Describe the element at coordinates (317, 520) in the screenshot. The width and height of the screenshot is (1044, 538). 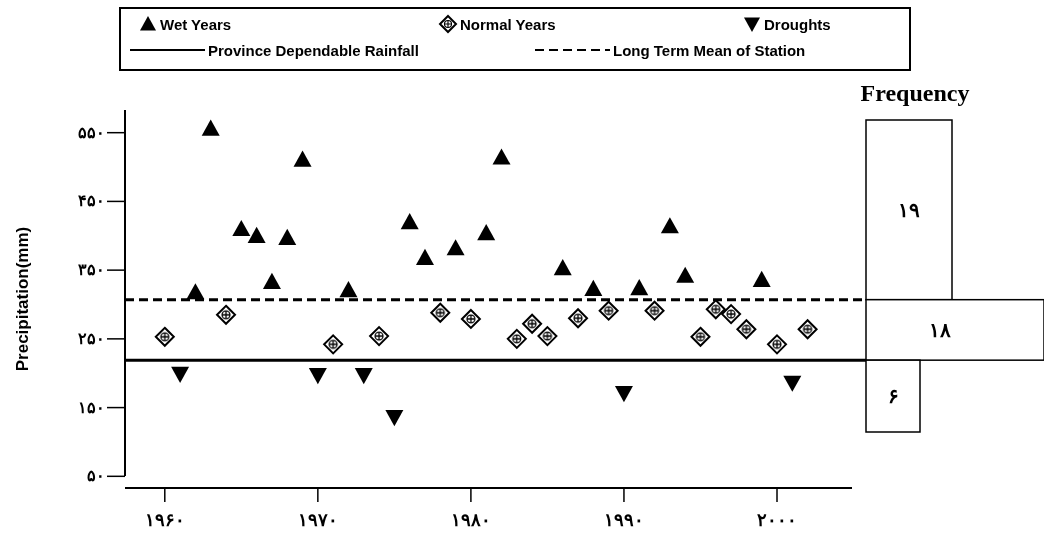
I see `x-tick-label: ۱۹۷۰` at that location.